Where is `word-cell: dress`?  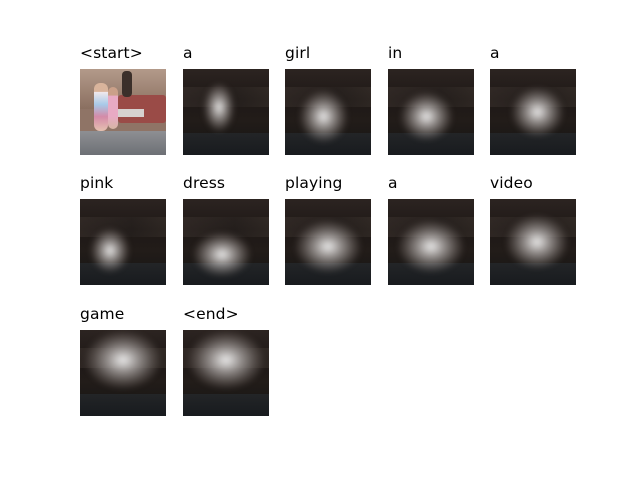 word-cell: dress is located at coordinates (226, 229).